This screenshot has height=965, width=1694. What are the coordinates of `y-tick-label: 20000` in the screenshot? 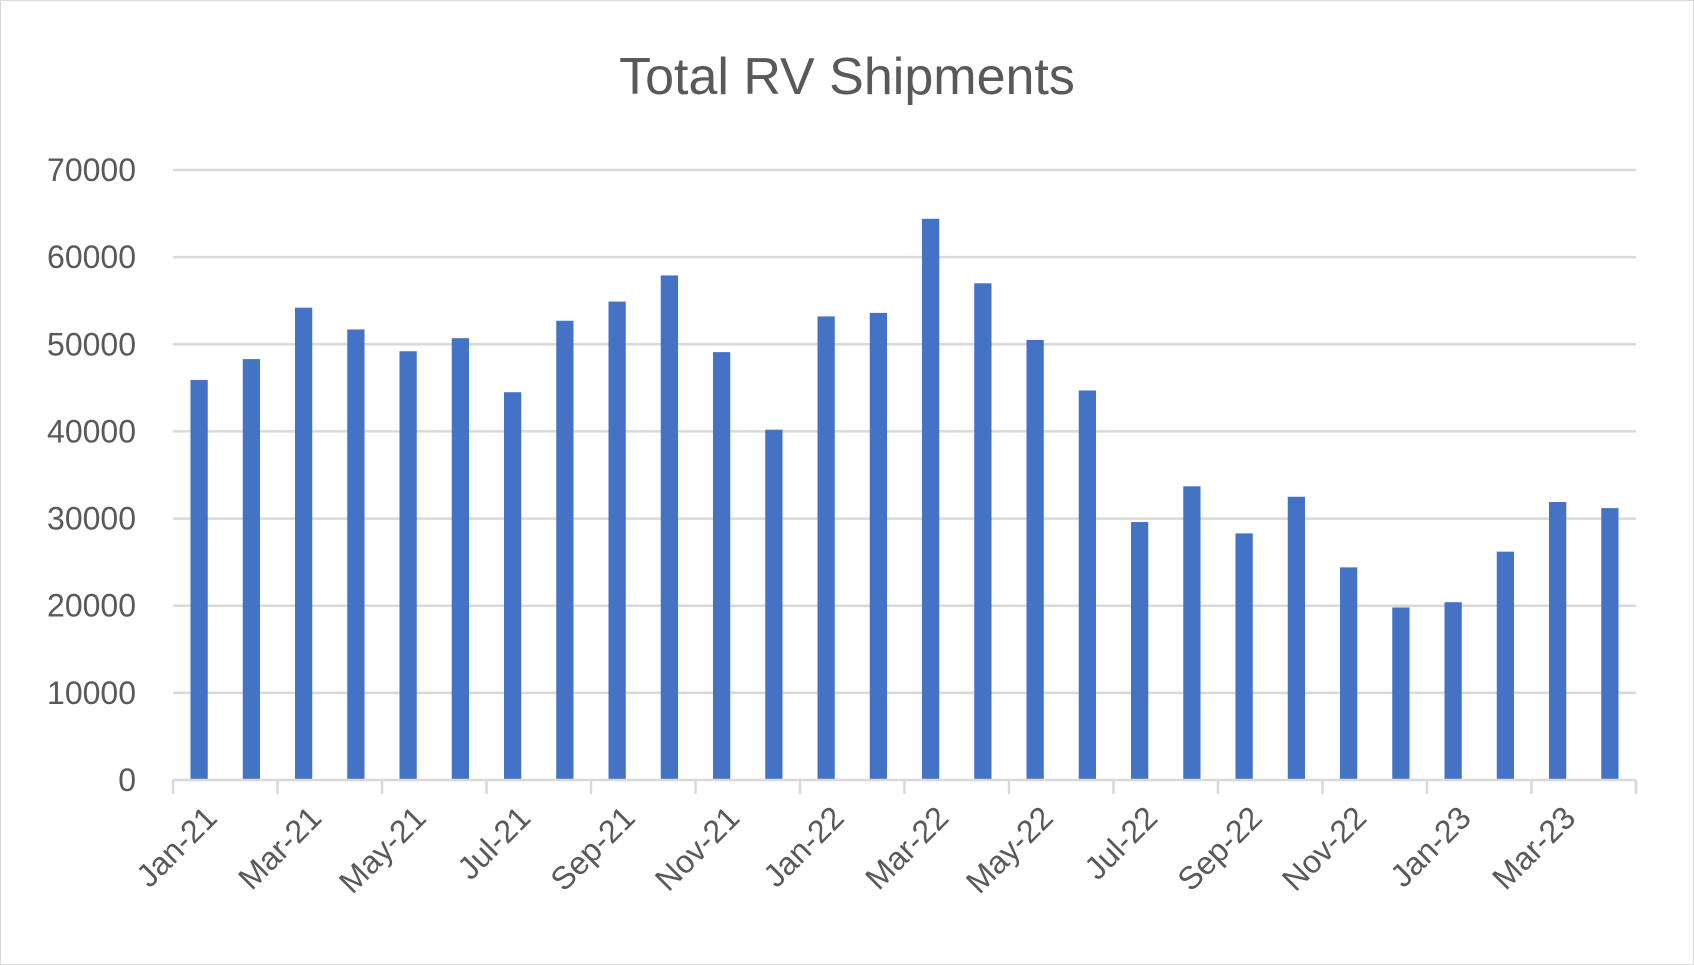 It's located at (91, 606).